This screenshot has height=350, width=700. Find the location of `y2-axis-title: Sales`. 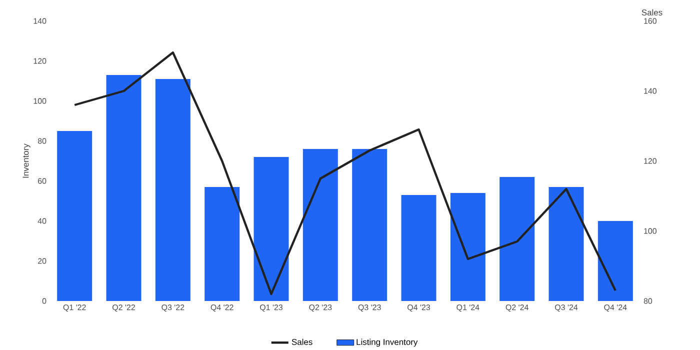

y2-axis-title: Sales is located at coordinates (652, 12).